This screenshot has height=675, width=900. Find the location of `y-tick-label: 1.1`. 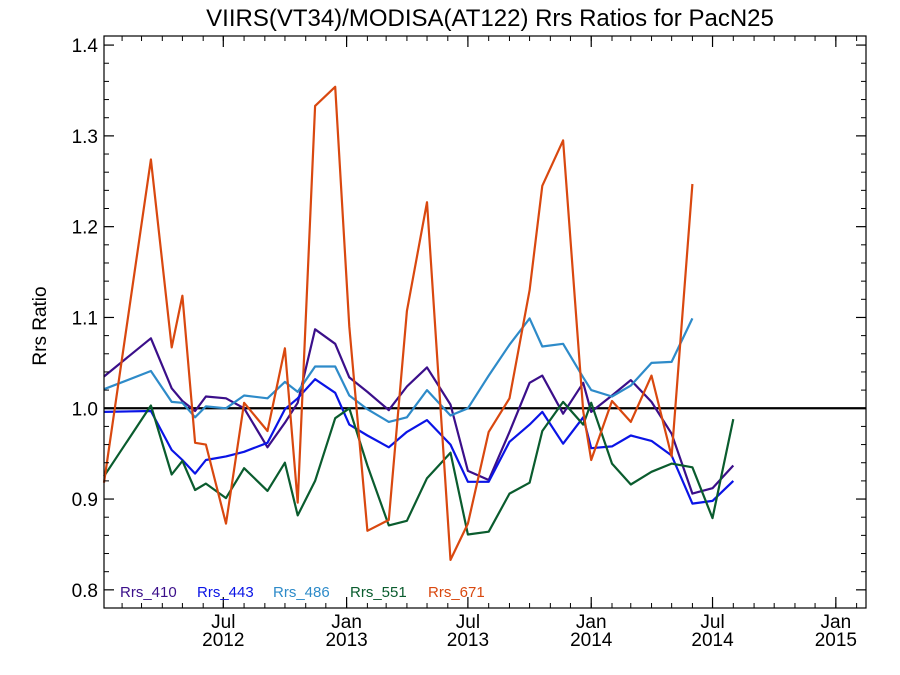

y-tick-label: 1.1 is located at coordinates (85, 318).